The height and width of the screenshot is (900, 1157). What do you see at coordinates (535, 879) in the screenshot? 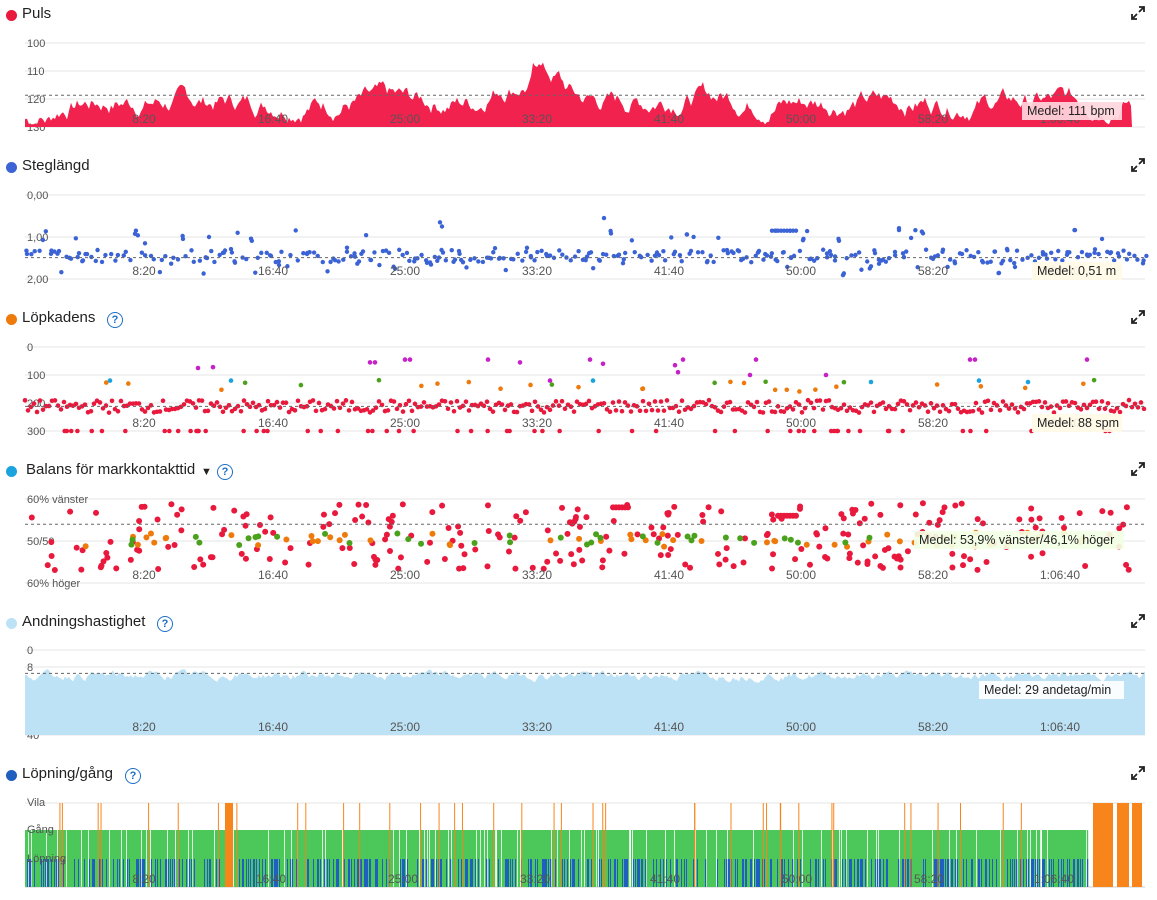
I see `x-tick-label: 33:20` at bounding box center [535, 879].